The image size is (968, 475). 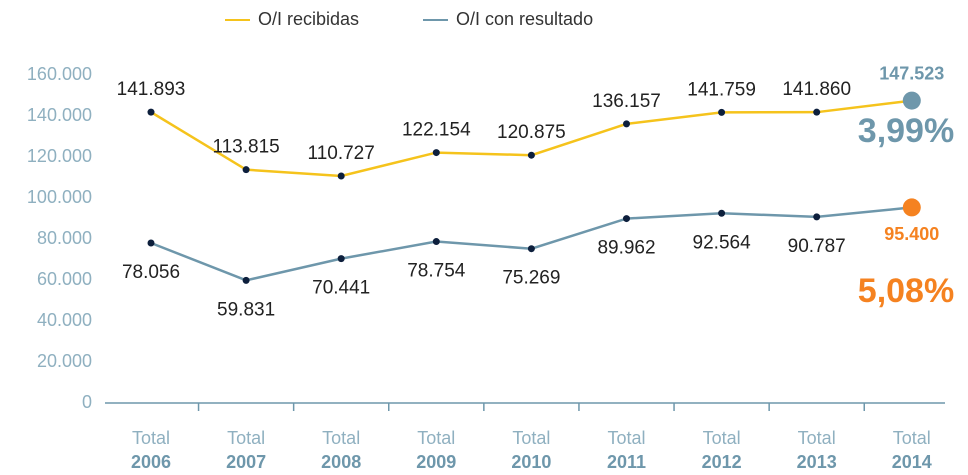 What do you see at coordinates (341, 462) in the screenshot?
I see `x-tick-label: 2008` at bounding box center [341, 462].